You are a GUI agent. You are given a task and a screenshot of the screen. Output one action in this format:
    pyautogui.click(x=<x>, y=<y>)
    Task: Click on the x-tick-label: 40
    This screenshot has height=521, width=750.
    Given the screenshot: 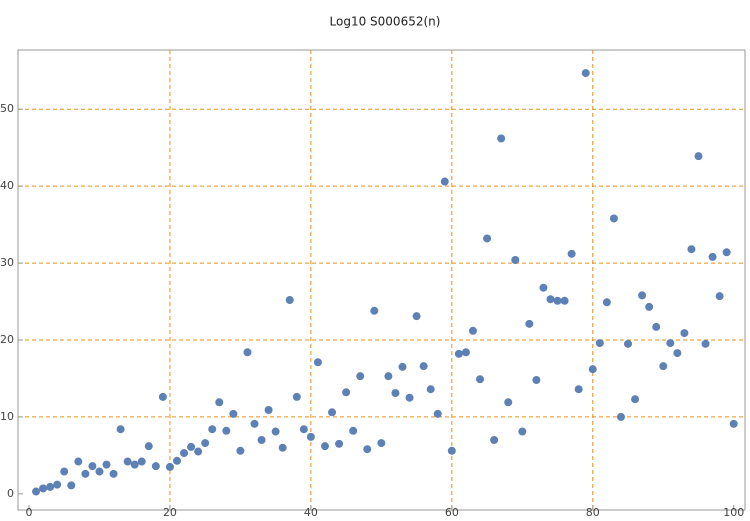 What is the action you would take?
    pyautogui.click(x=311, y=512)
    